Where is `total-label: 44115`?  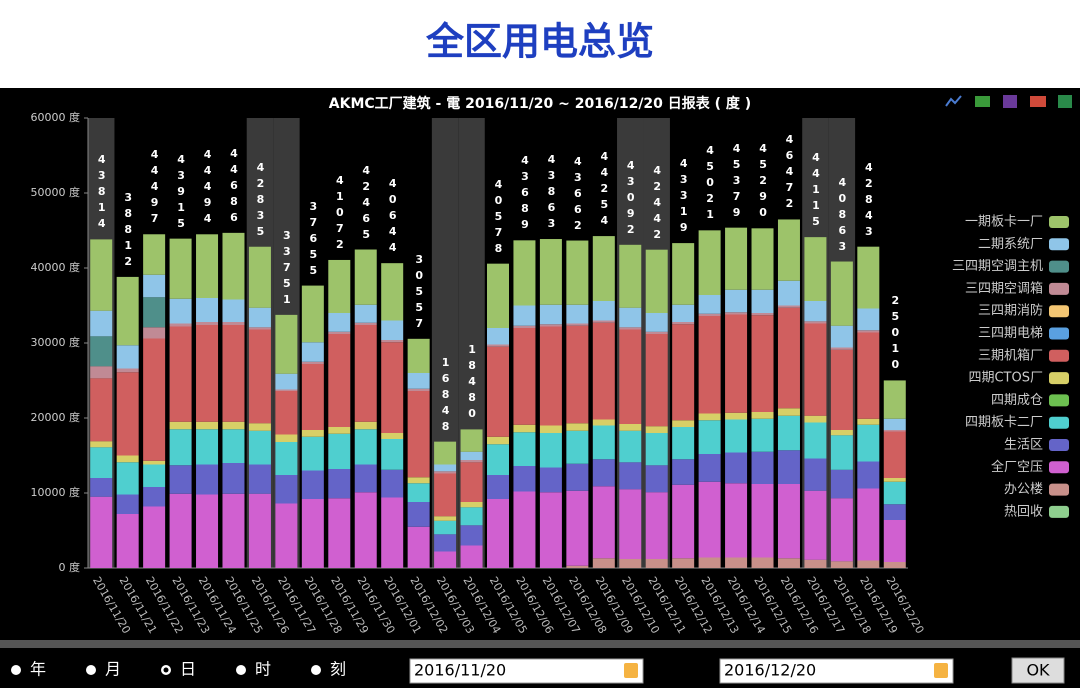 total-label: 44115 is located at coordinates (816, 191).